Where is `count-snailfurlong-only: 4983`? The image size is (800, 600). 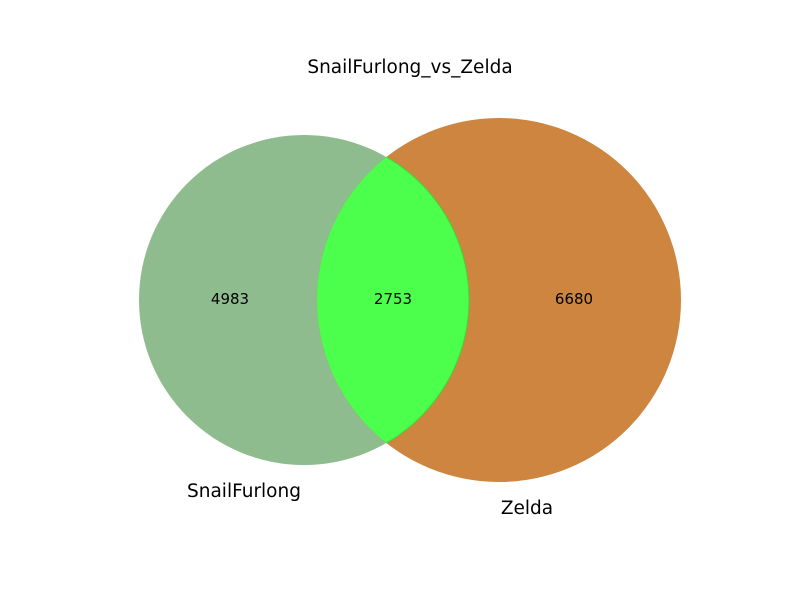
count-snailfurlong-only: 4983 is located at coordinates (230, 299).